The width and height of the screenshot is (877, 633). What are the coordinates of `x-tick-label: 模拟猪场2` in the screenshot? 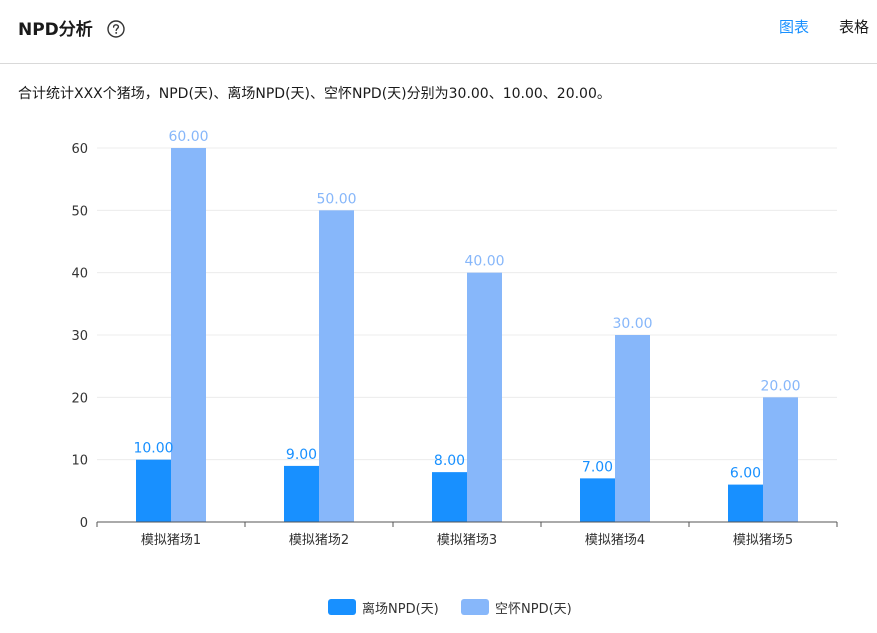 It's located at (319, 540).